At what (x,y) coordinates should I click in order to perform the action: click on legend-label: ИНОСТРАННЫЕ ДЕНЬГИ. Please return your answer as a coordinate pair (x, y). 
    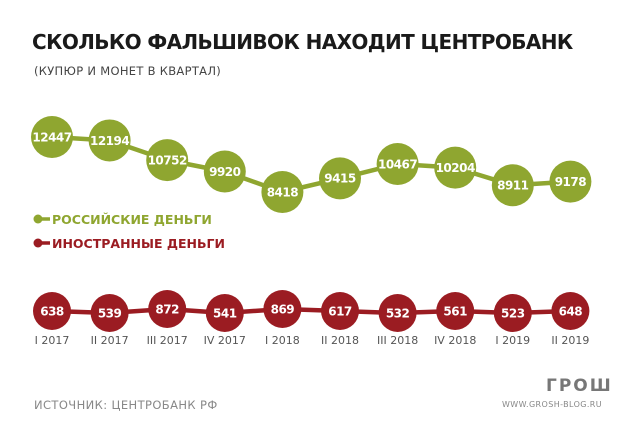
    Looking at the image, I should click on (138, 243).